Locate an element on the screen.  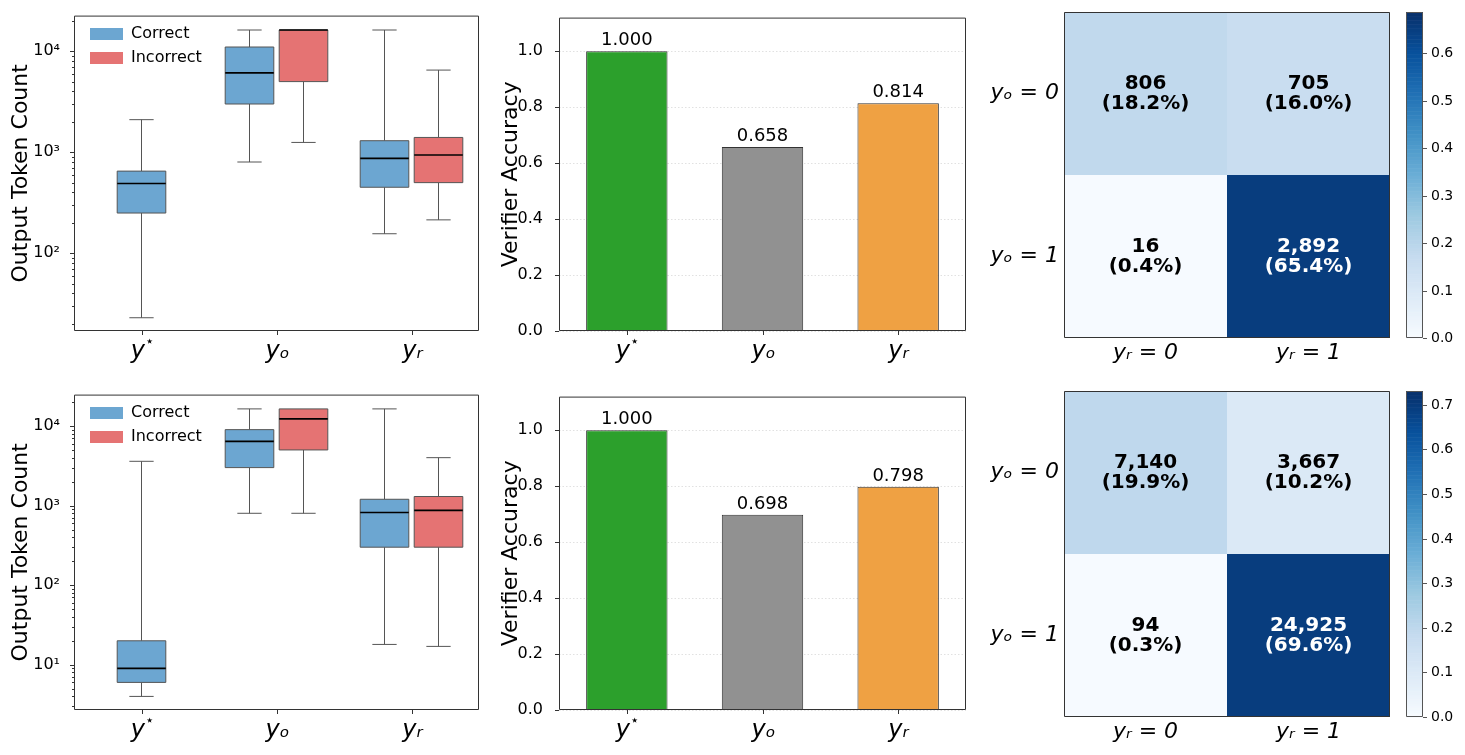
data-label: 3,667 (10.2%) is located at coordinates (1308, 470).